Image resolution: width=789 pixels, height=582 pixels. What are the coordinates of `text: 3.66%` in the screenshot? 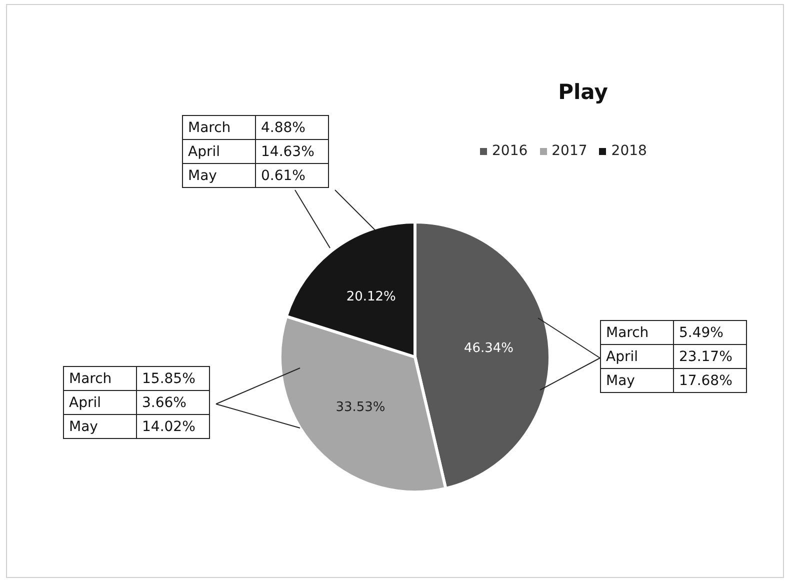 It's located at (173, 402).